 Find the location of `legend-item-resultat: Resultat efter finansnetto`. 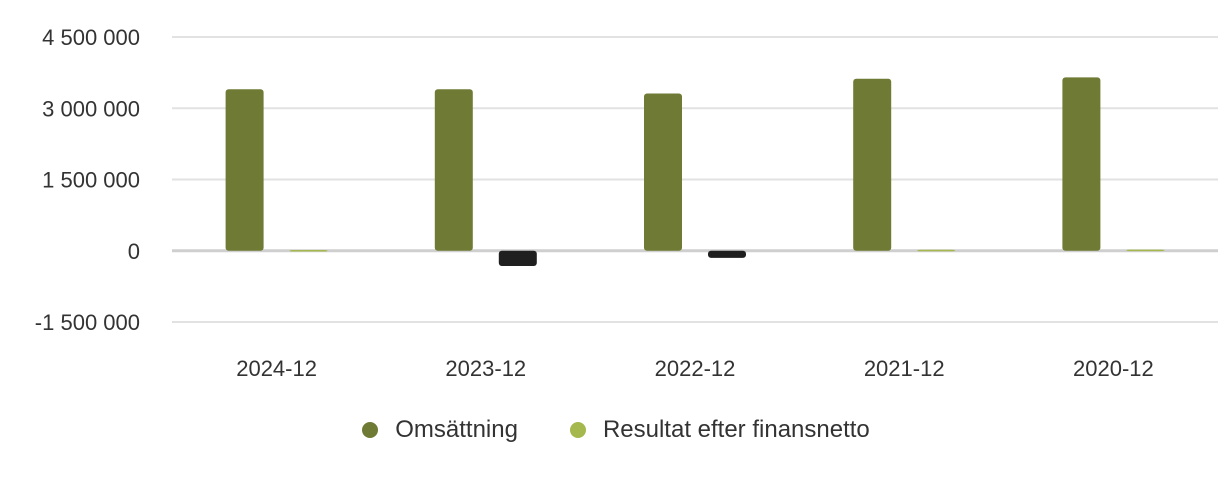

legend-item-resultat: Resultat efter finansnetto is located at coordinates (719, 430).